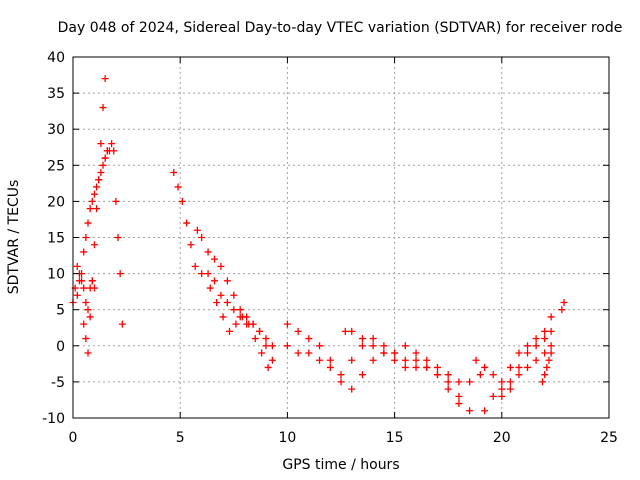 This screenshot has height=480, width=640. I want to click on x-tick-label: 0, so click(73, 438).